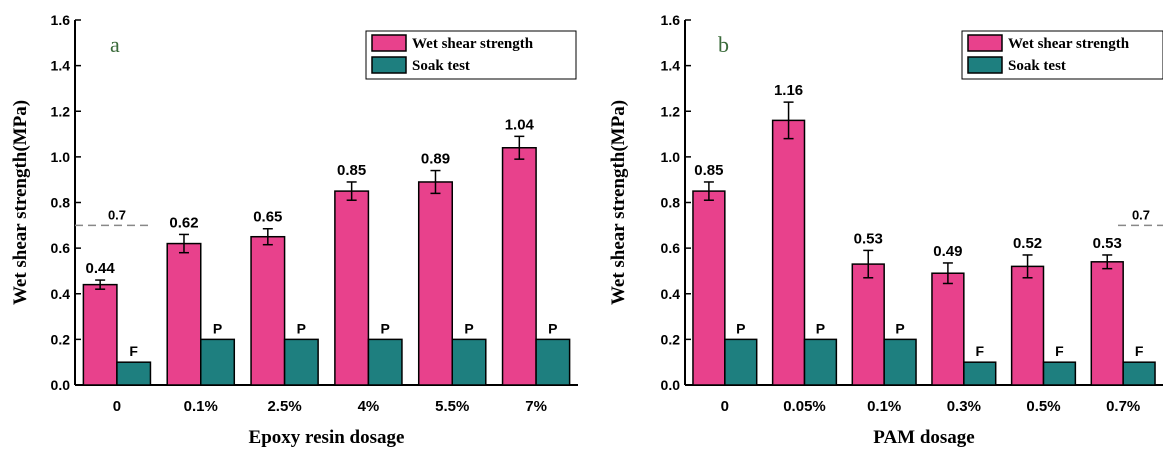 Image resolution: width=1163 pixels, height=456 pixels. Describe the element at coordinates (452, 406) in the screenshot. I see `x-tick-label: 5.5%` at that location.